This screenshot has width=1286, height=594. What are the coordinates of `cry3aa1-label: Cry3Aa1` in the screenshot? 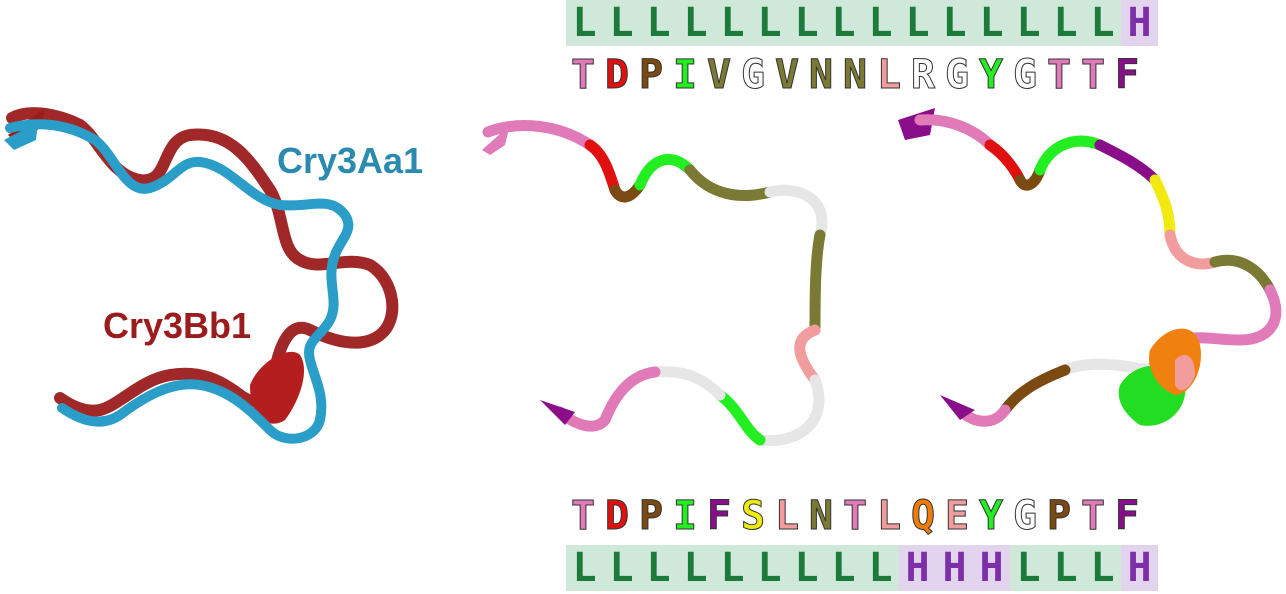 It's located at (350, 160).